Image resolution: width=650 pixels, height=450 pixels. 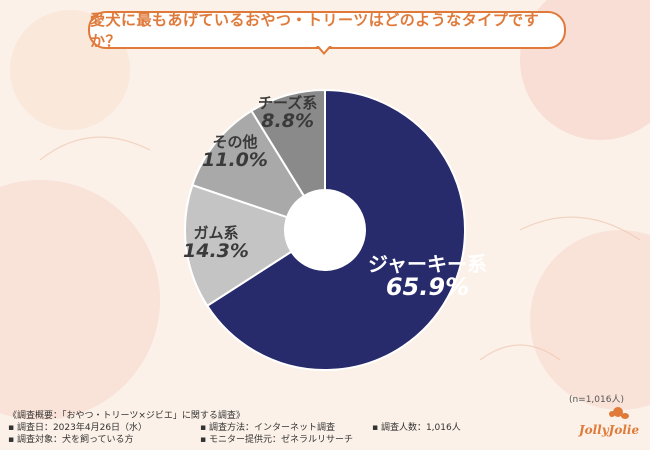 What do you see at coordinates (216, 233) in the screenshot?
I see `label-gum-name: ガム系` at bounding box center [216, 233].